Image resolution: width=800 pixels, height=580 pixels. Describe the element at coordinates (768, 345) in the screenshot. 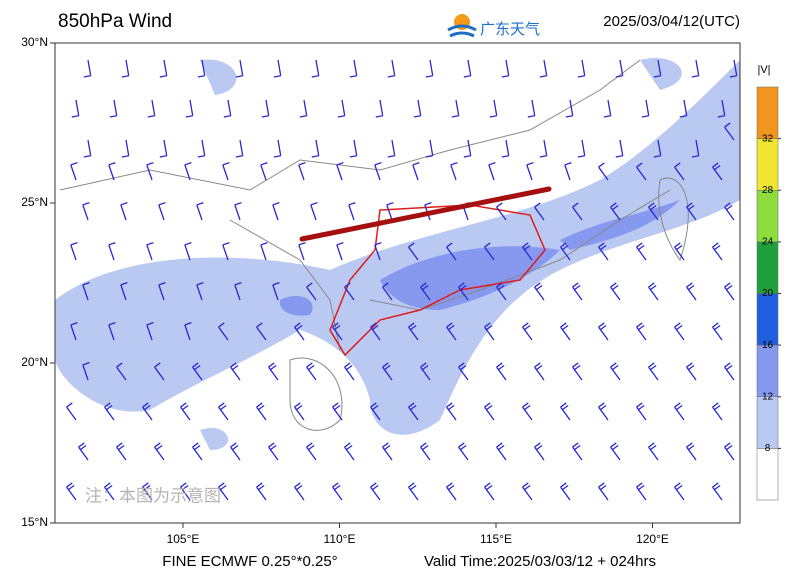

I see `colorbar-tick-label: 16` at that location.